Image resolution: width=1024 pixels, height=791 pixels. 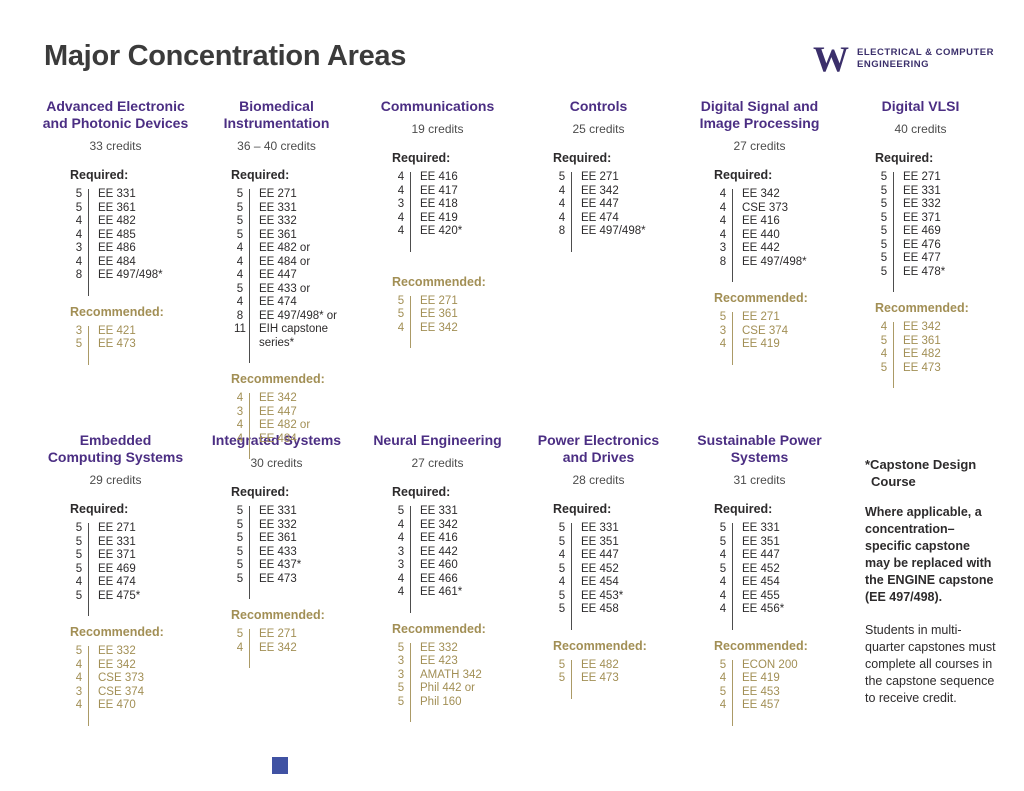 What do you see at coordinates (278, 551) in the screenshot?
I see `course-name: EE 433` at bounding box center [278, 551].